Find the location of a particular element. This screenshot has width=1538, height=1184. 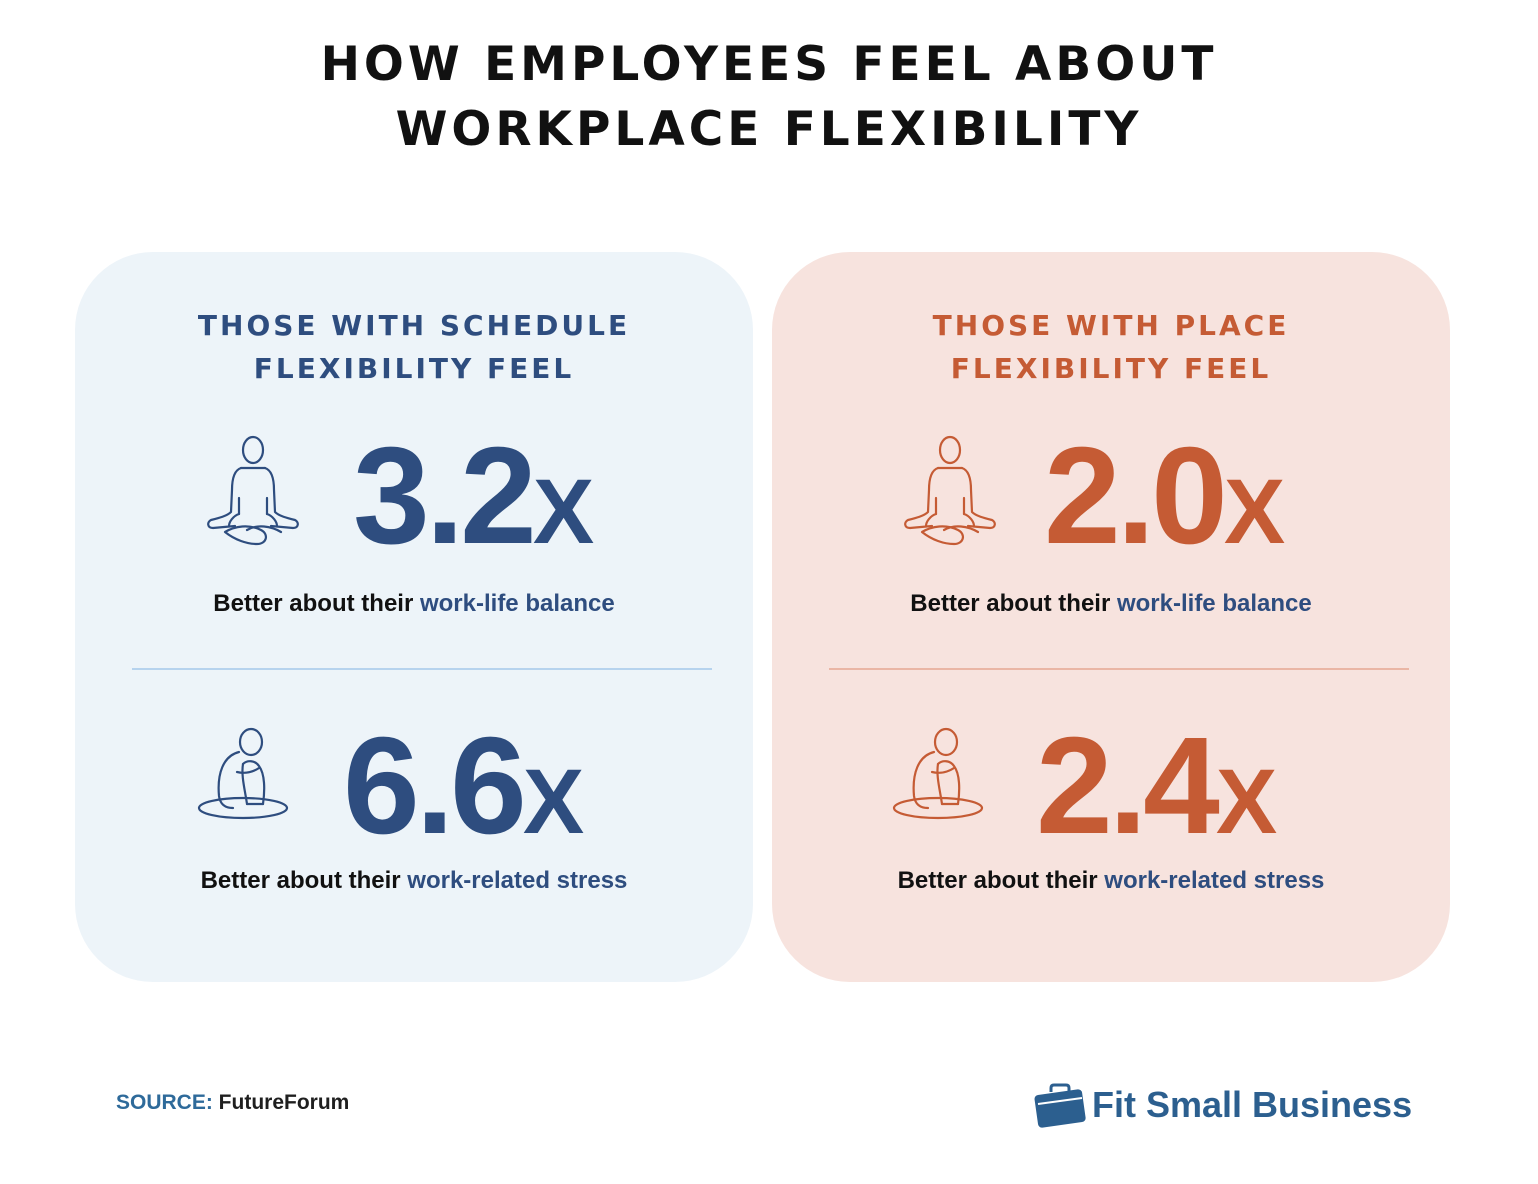

schedule-worklife-caption: Better about their work-life balance is located at coordinates (414, 604).